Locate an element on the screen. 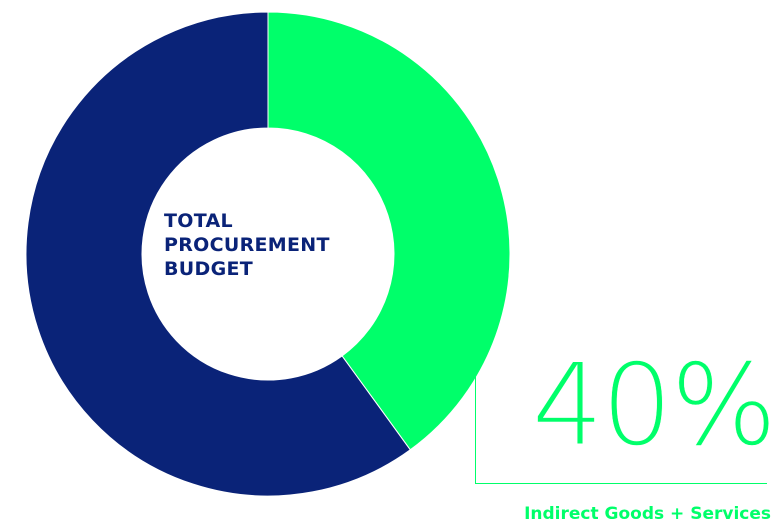  slice-percentage-label: 40% is located at coordinates (653, 406).